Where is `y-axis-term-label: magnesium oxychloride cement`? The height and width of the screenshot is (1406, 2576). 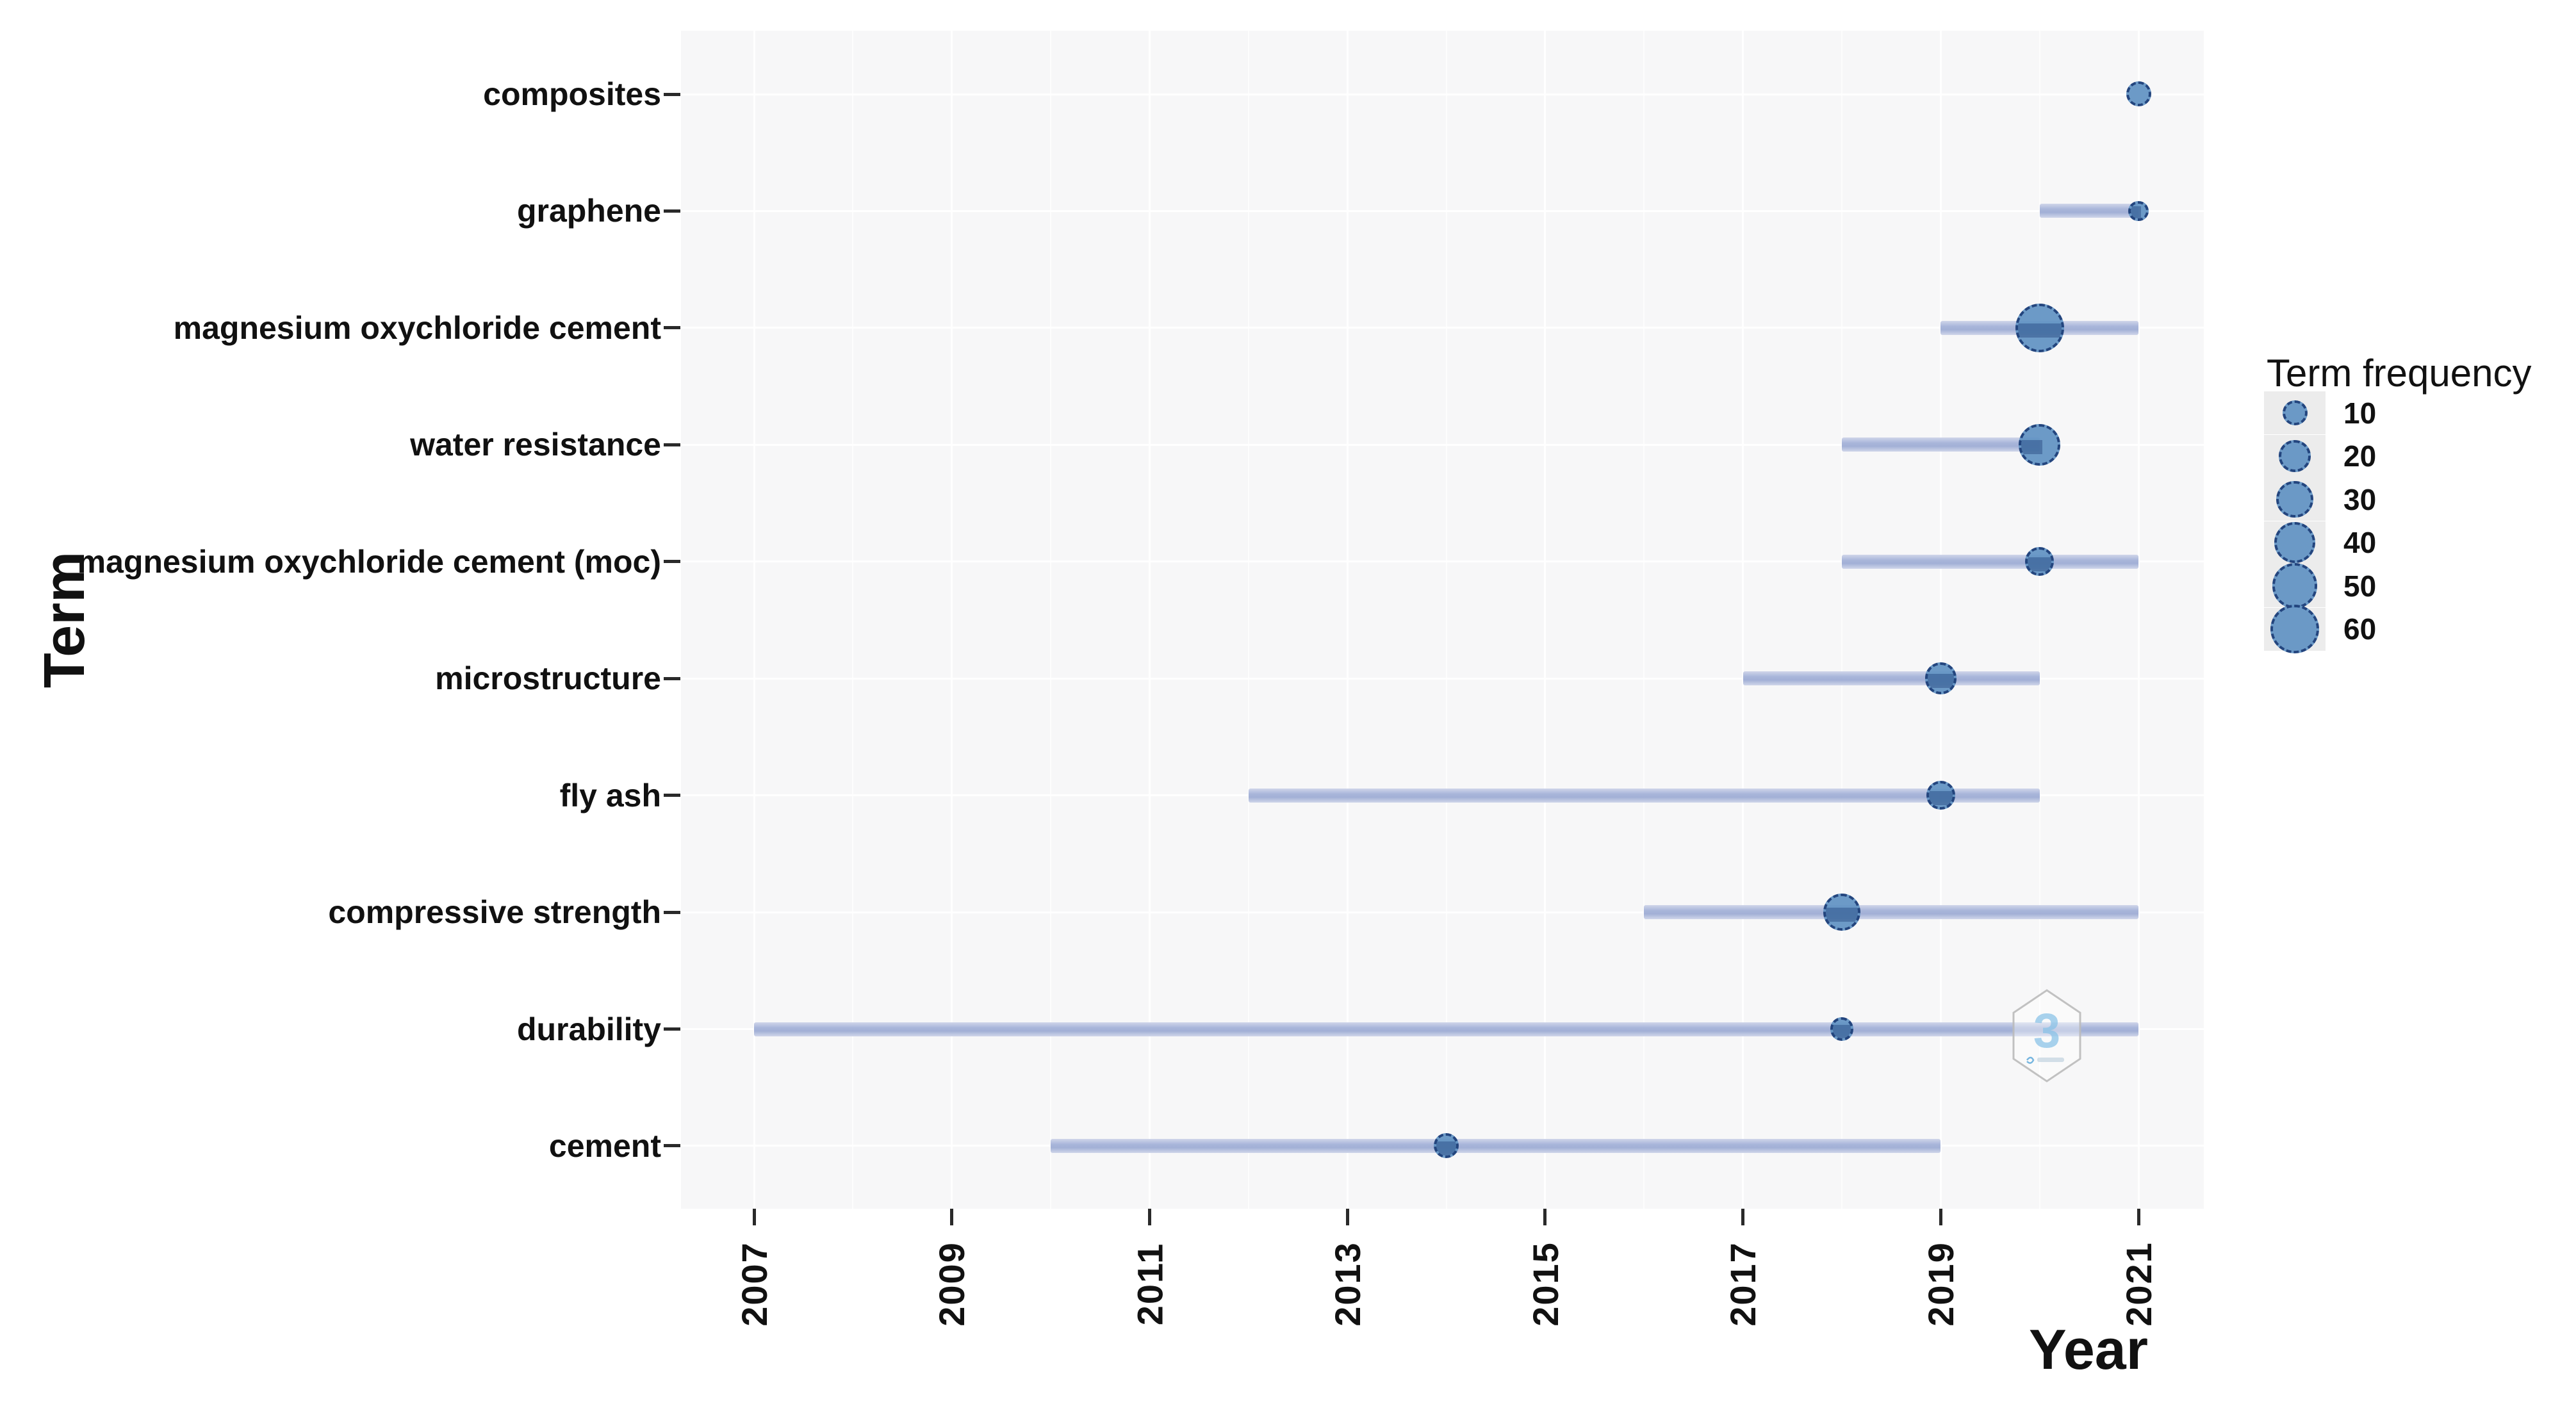
y-axis-term-label: magnesium oxychloride cement is located at coordinates (417, 327).